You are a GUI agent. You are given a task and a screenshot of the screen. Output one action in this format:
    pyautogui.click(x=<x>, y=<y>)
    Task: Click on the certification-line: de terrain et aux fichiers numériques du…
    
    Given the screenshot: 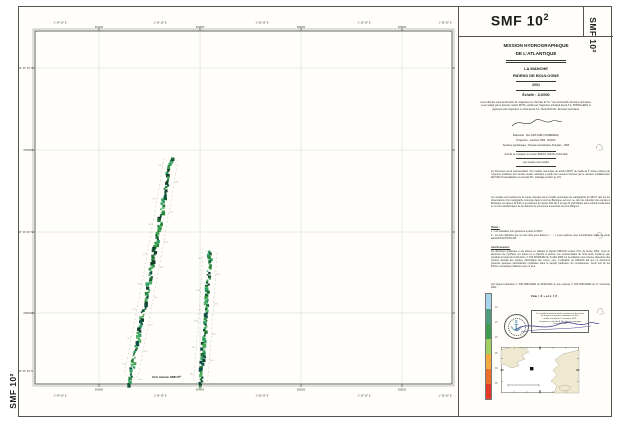 What is the action you would take?
    pyautogui.click(x=560, y=316)
    